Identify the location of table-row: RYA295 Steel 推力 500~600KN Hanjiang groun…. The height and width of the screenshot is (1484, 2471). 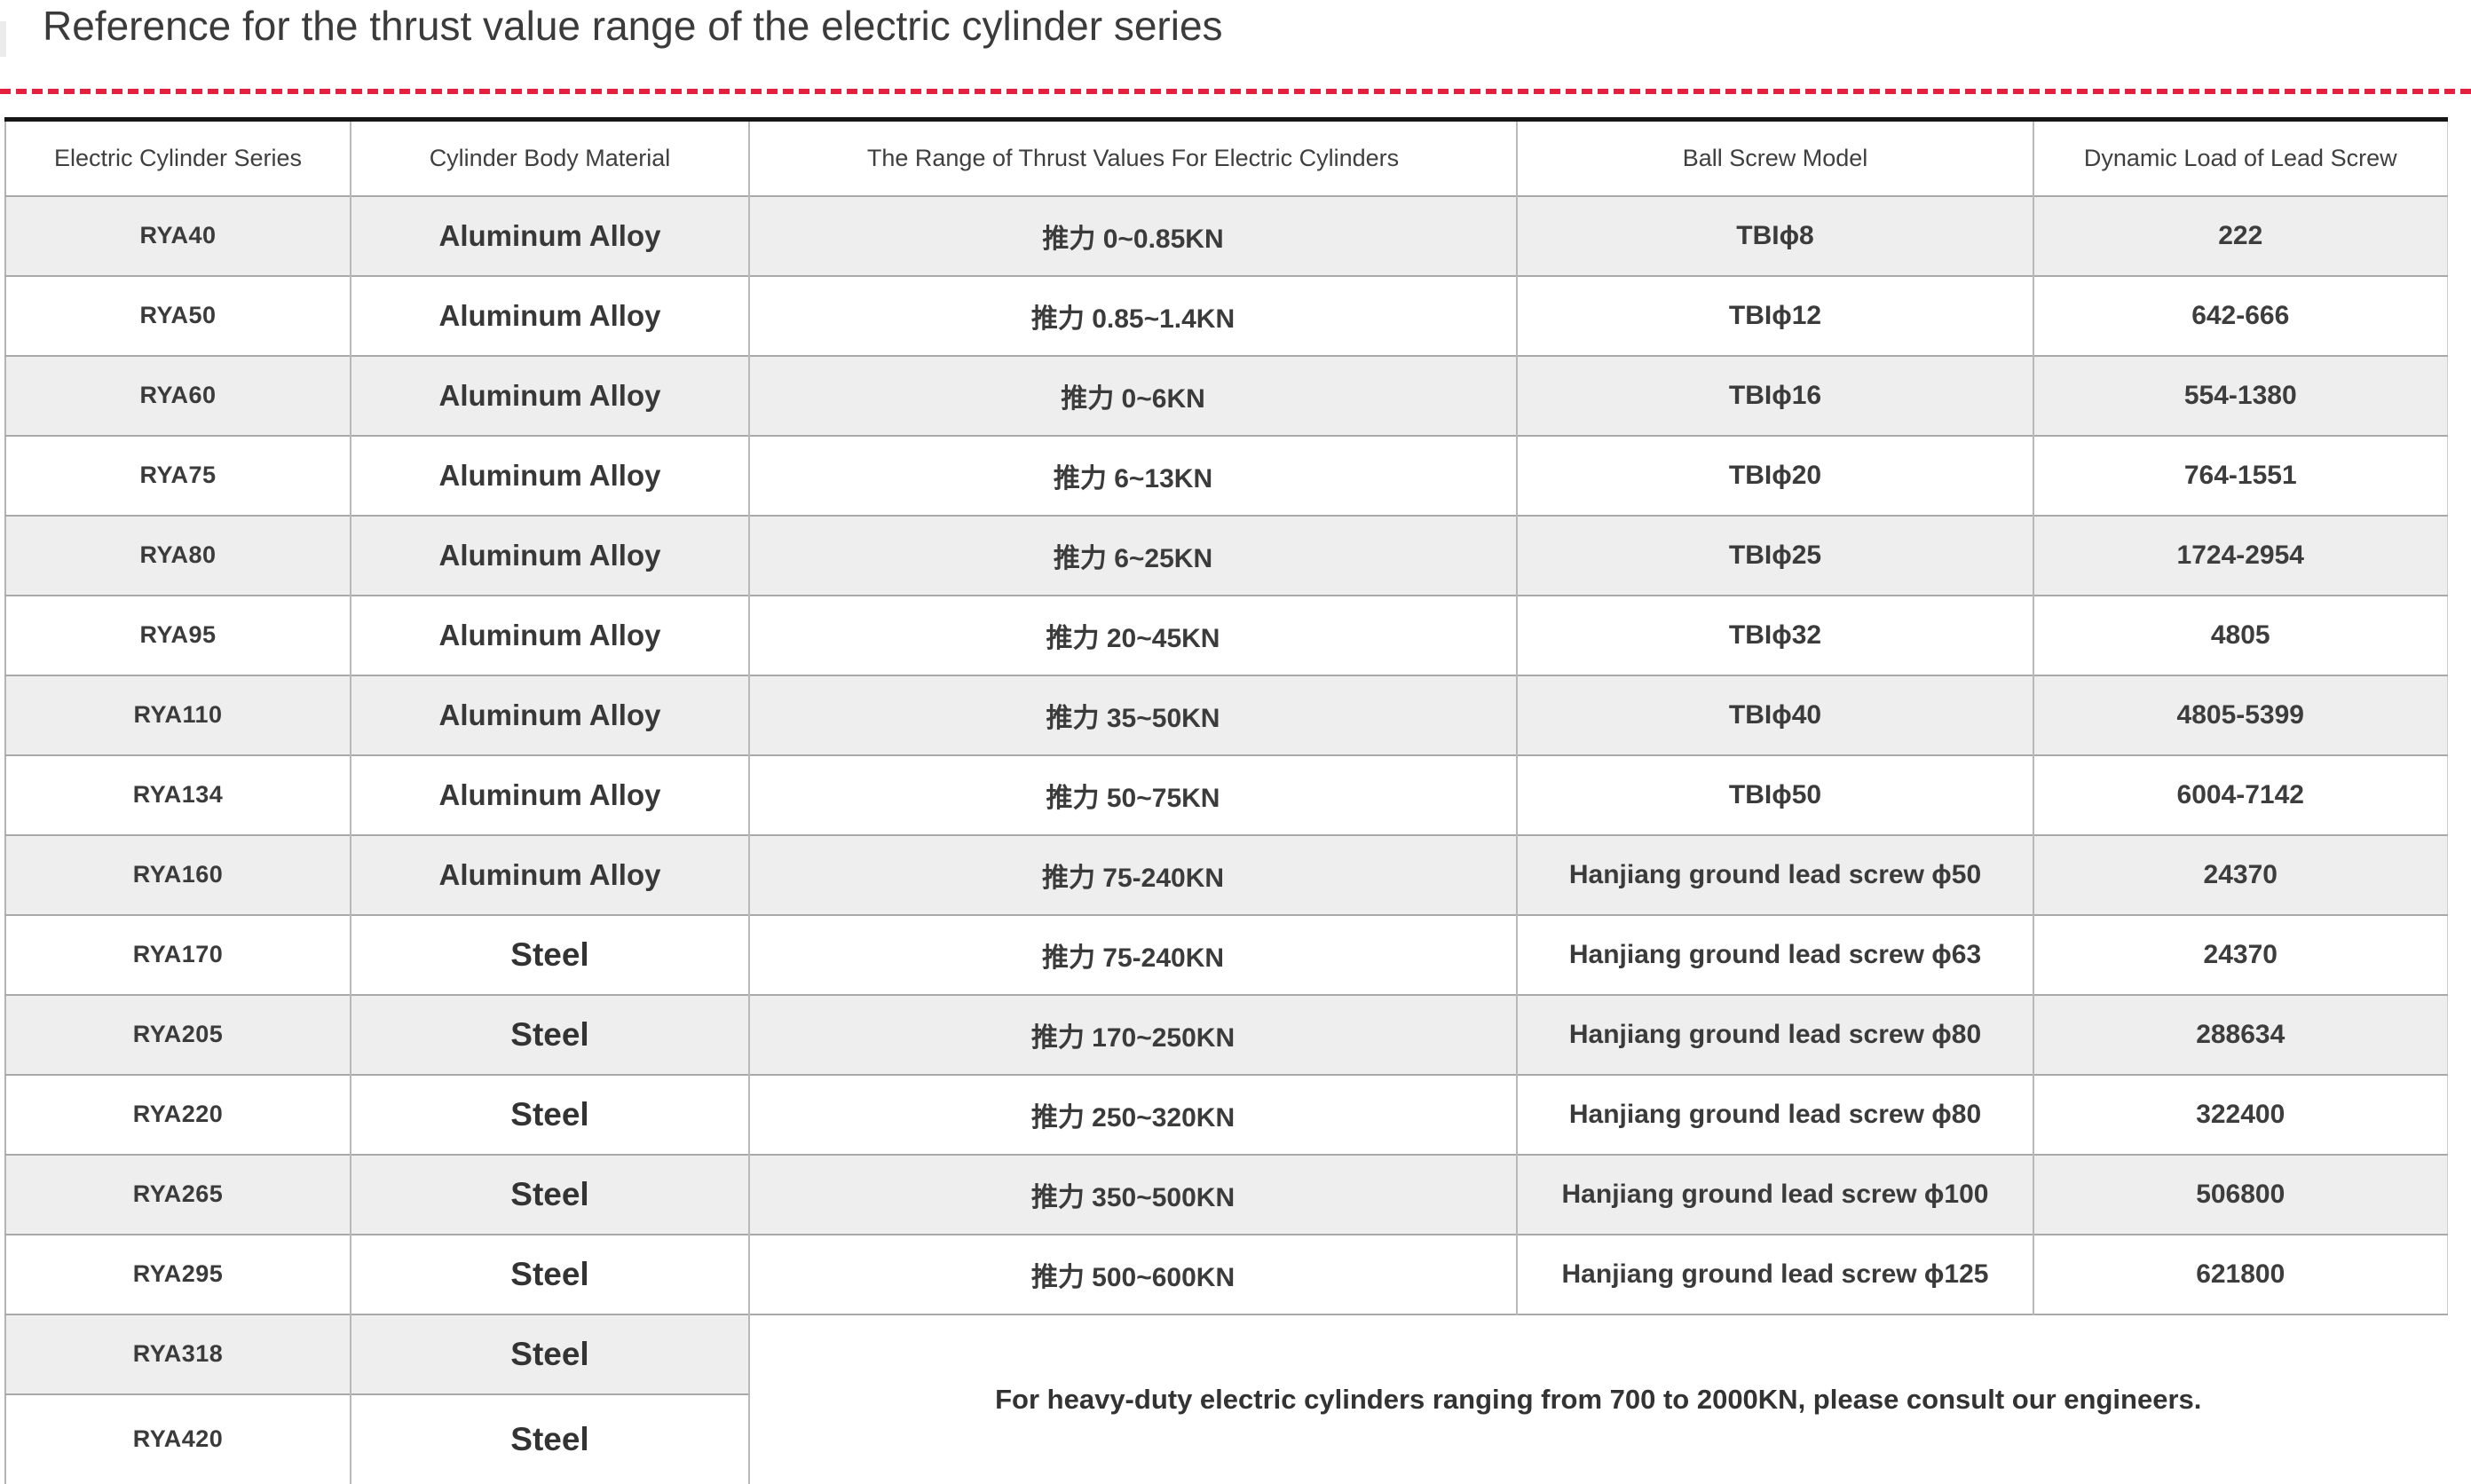
(1226, 1274).